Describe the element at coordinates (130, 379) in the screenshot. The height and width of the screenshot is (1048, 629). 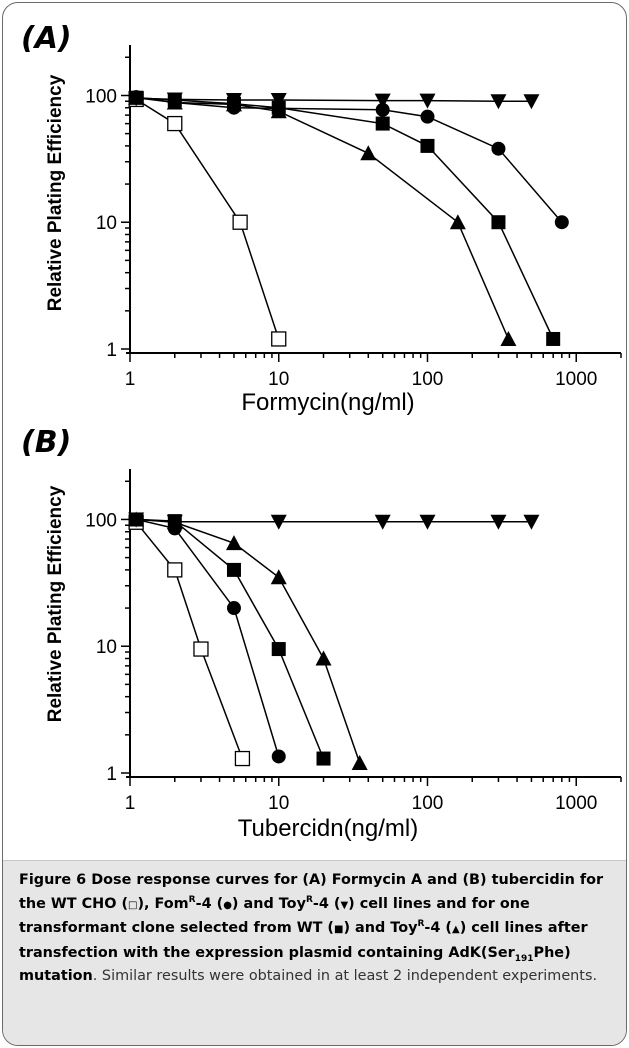
I see `panel-a-x-tick-label: 1` at that location.